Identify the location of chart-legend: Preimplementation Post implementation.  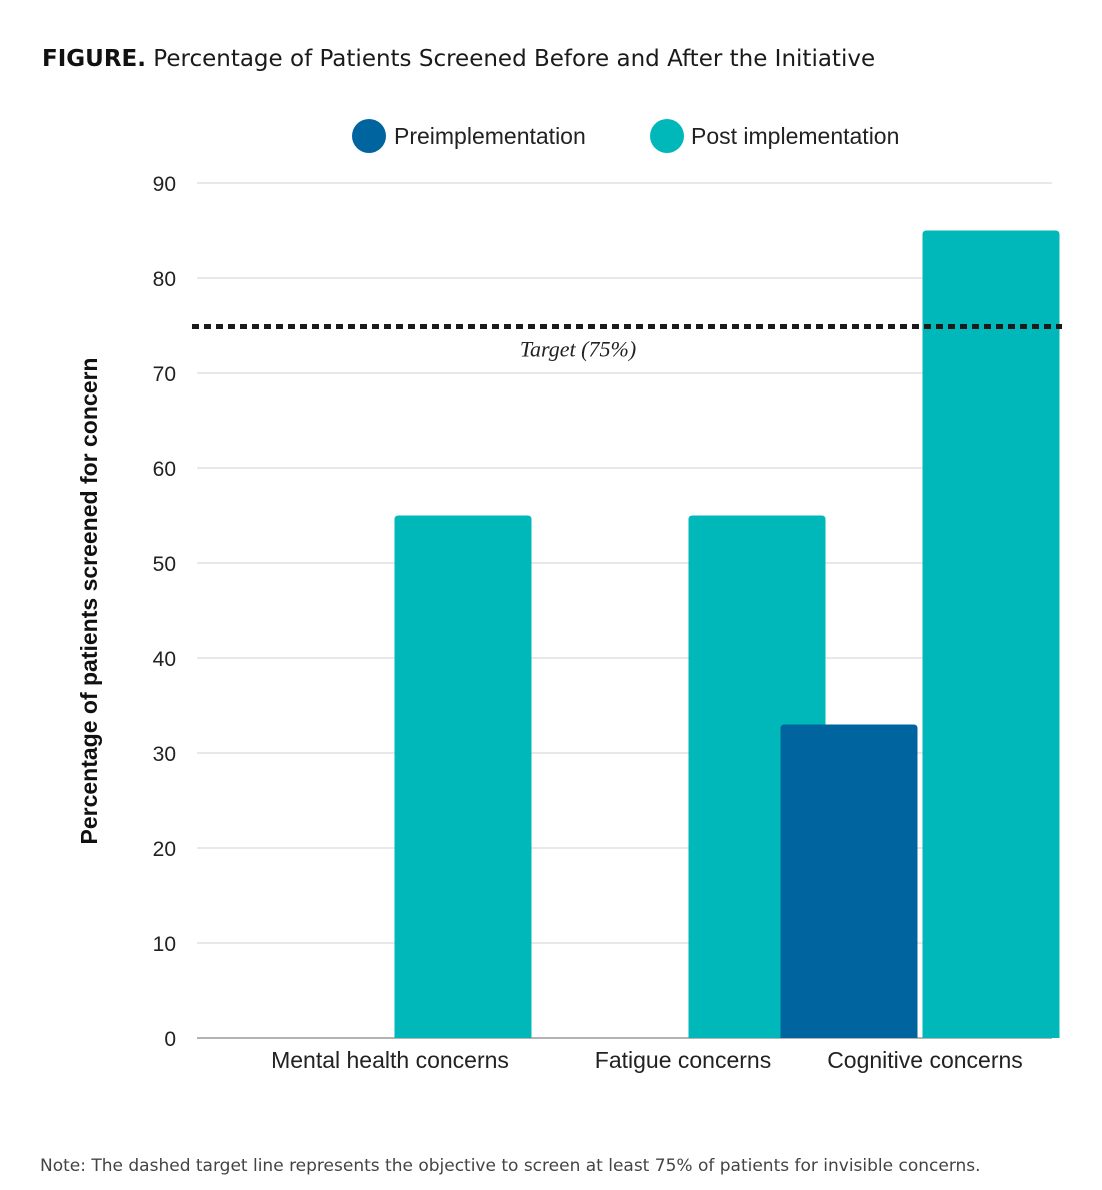
(625, 136).